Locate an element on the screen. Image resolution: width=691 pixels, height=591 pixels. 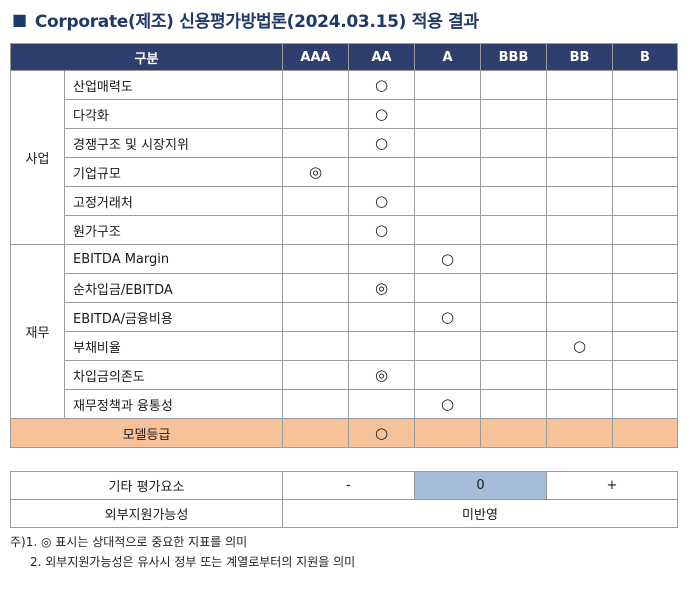
item-label: 순차입금/EBITDA is located at coordinates (173, 288).